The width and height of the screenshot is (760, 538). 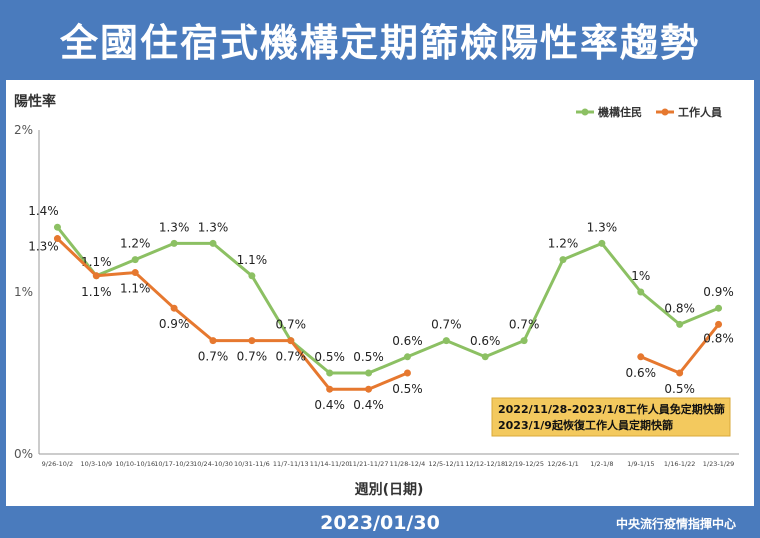 What do you see at coordinates (601, 464) in the screenshot?
I see `x-tick-label: 1/2-1/8` at bounding box center [601, 464].